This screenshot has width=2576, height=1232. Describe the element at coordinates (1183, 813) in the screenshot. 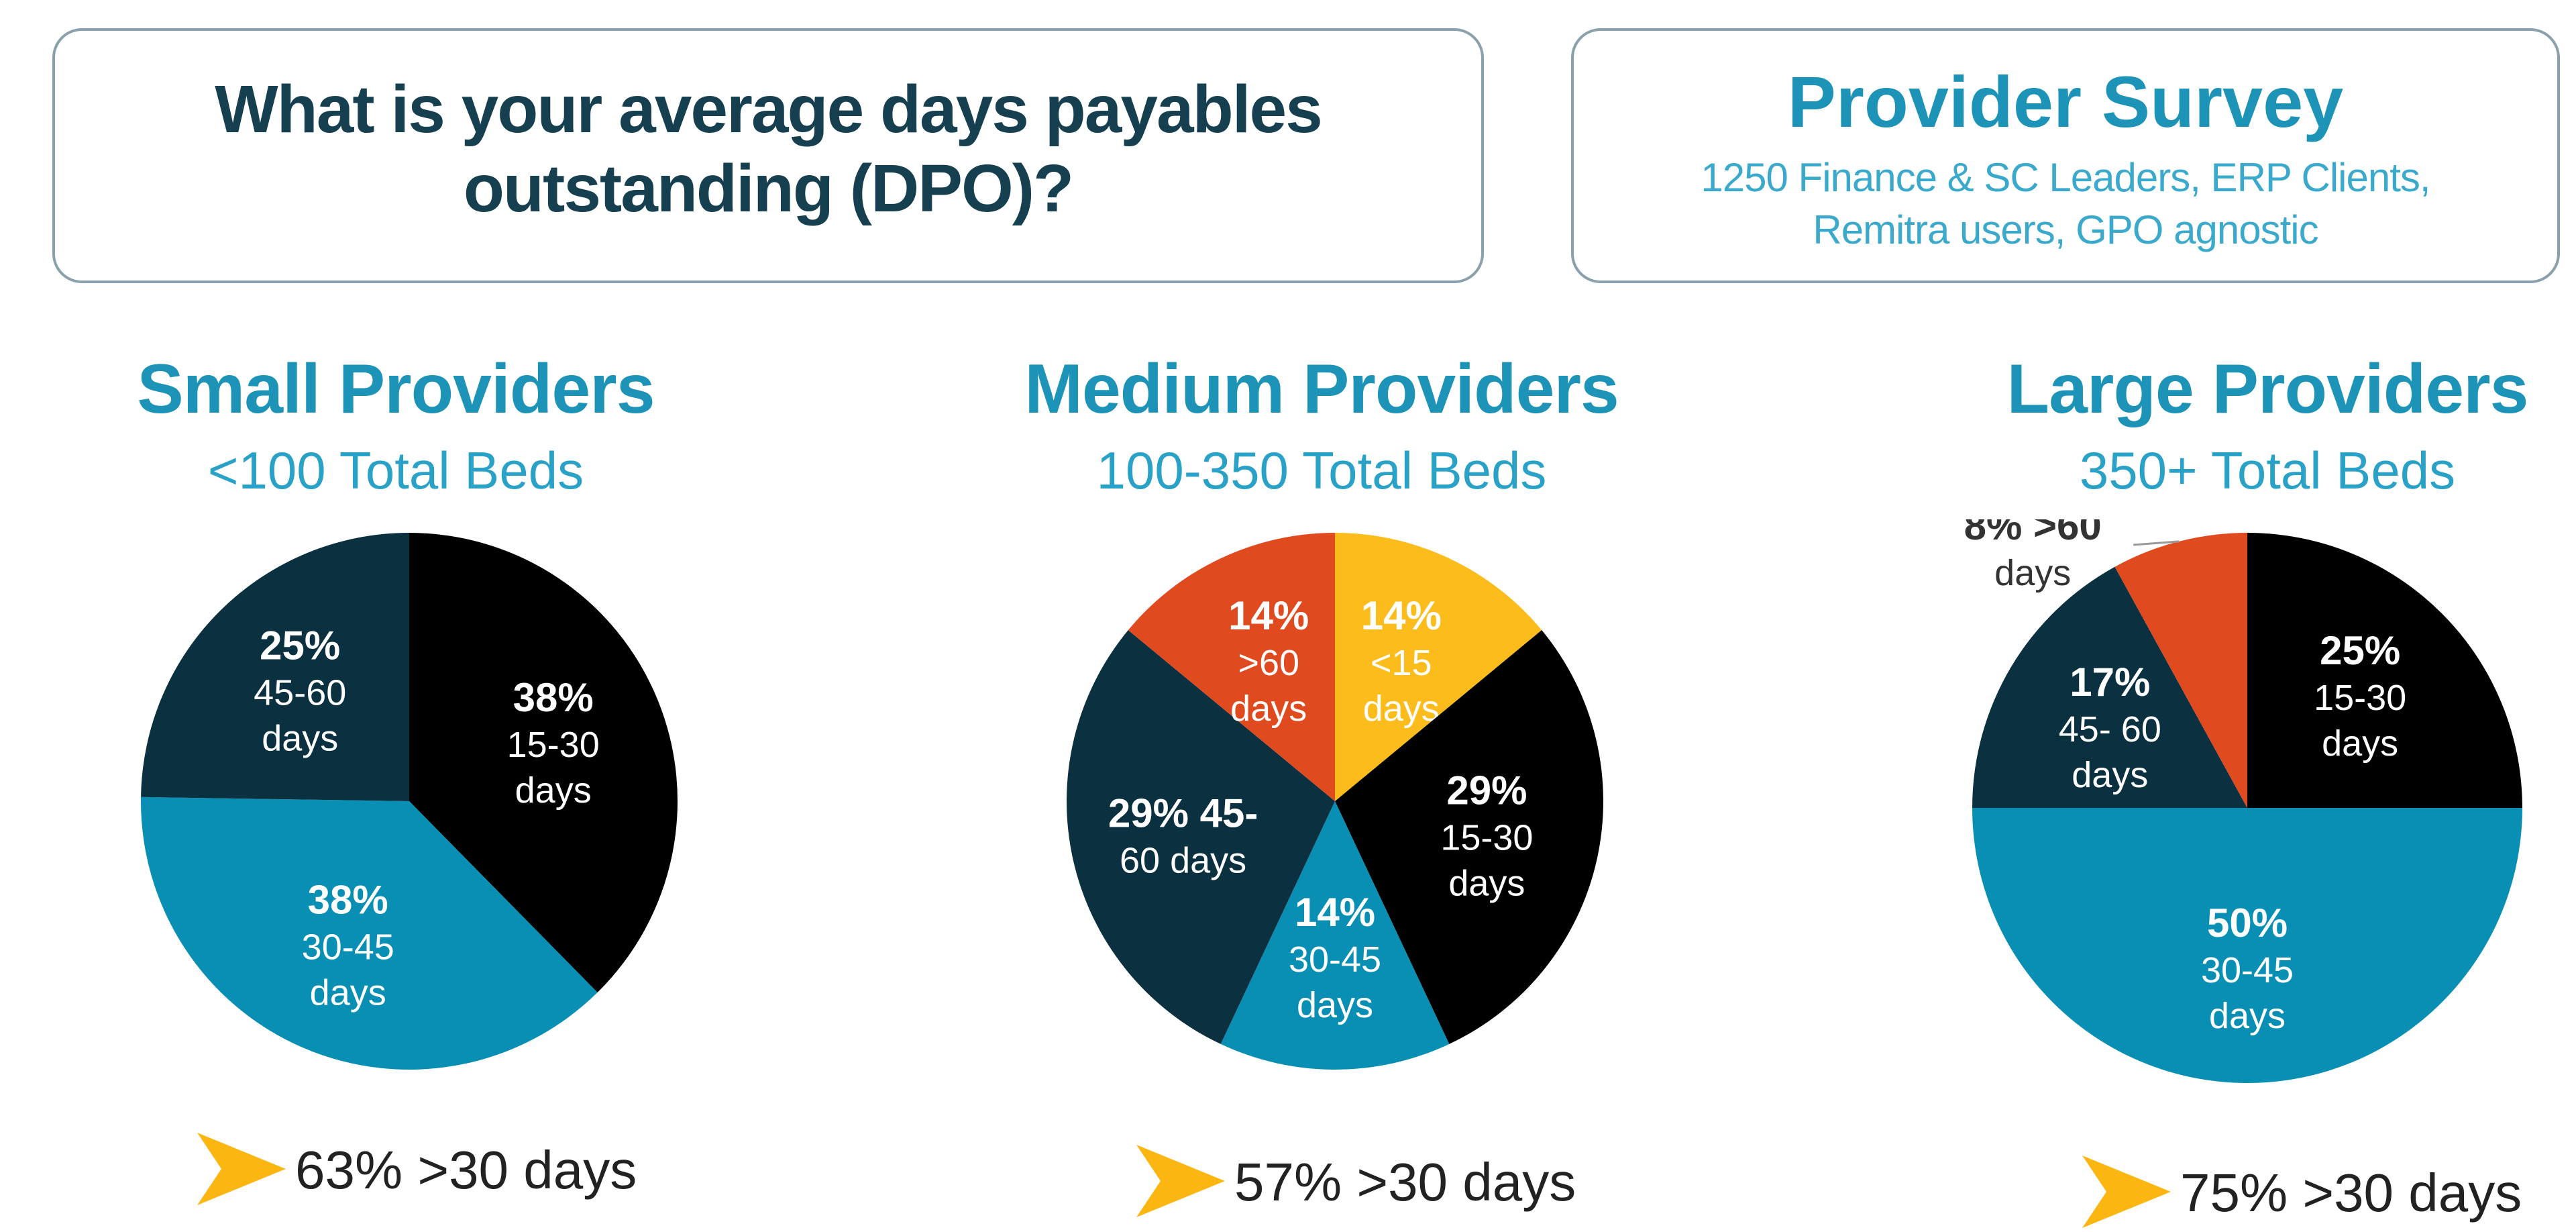

I see `slice-percent-label: 29% 45-` at that location.